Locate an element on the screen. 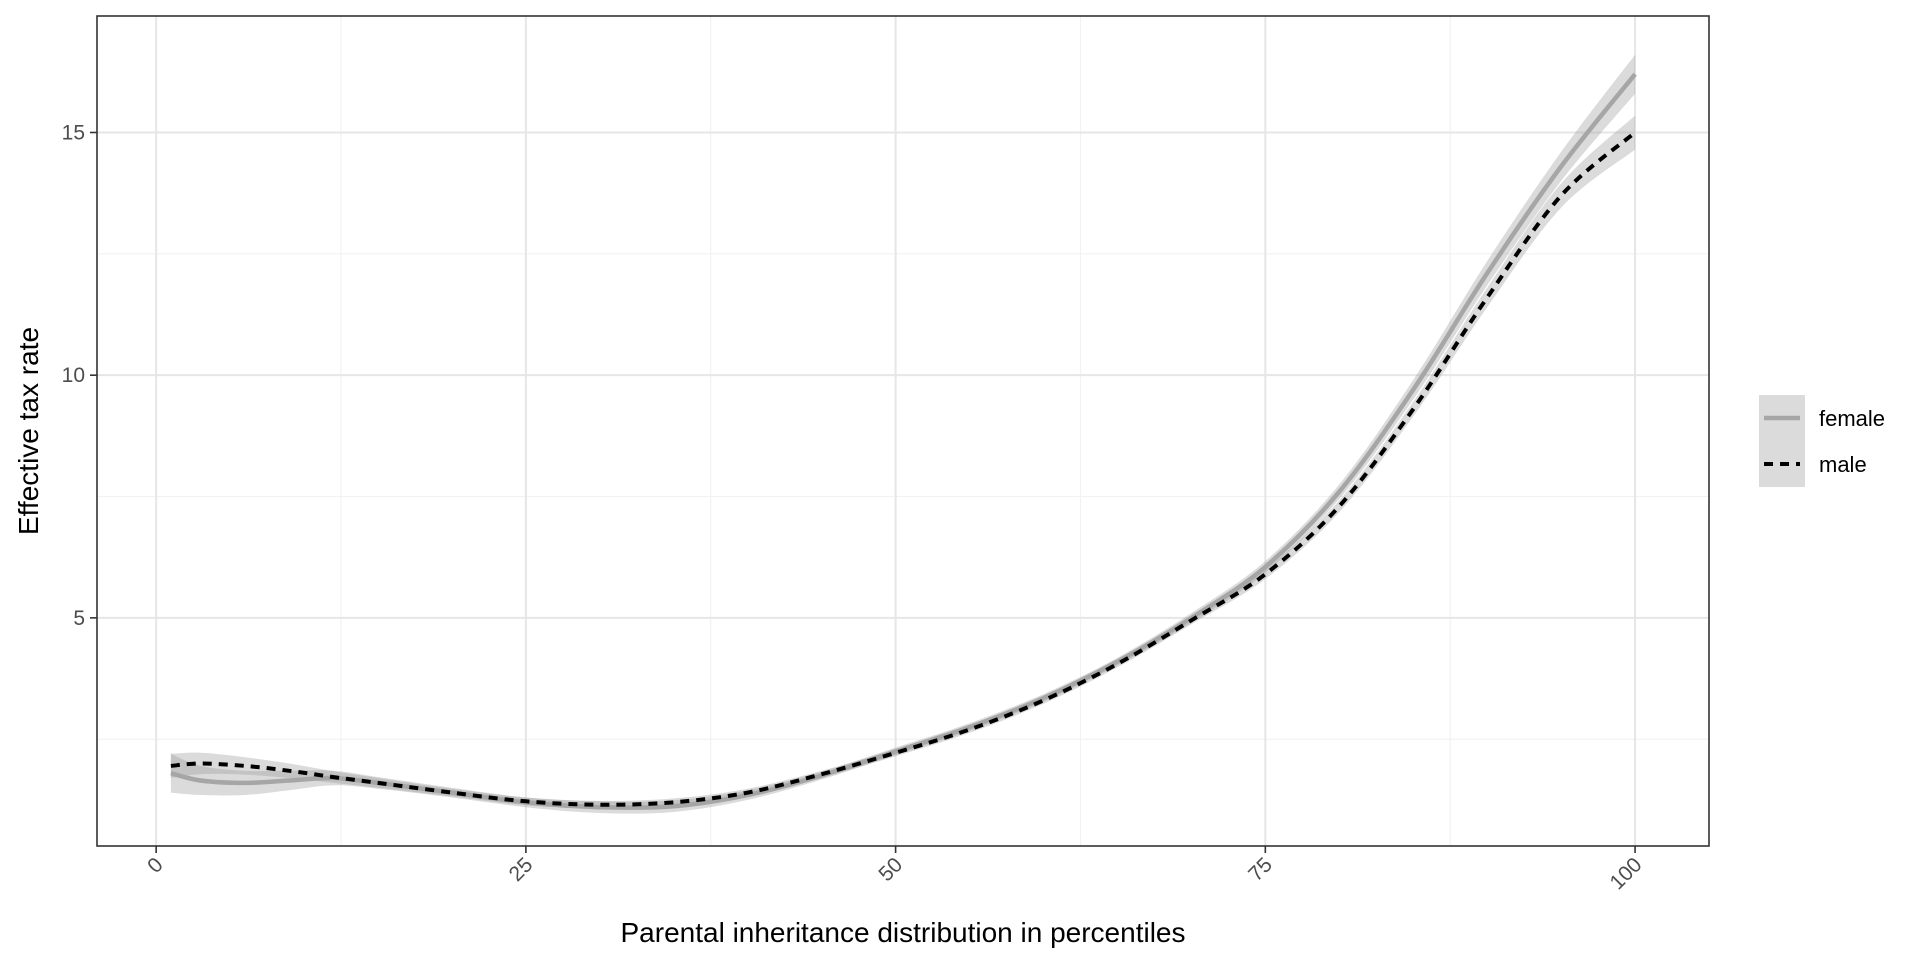 The image size is (1920, 960). legend: female male is located at coordinates (1822, 441).